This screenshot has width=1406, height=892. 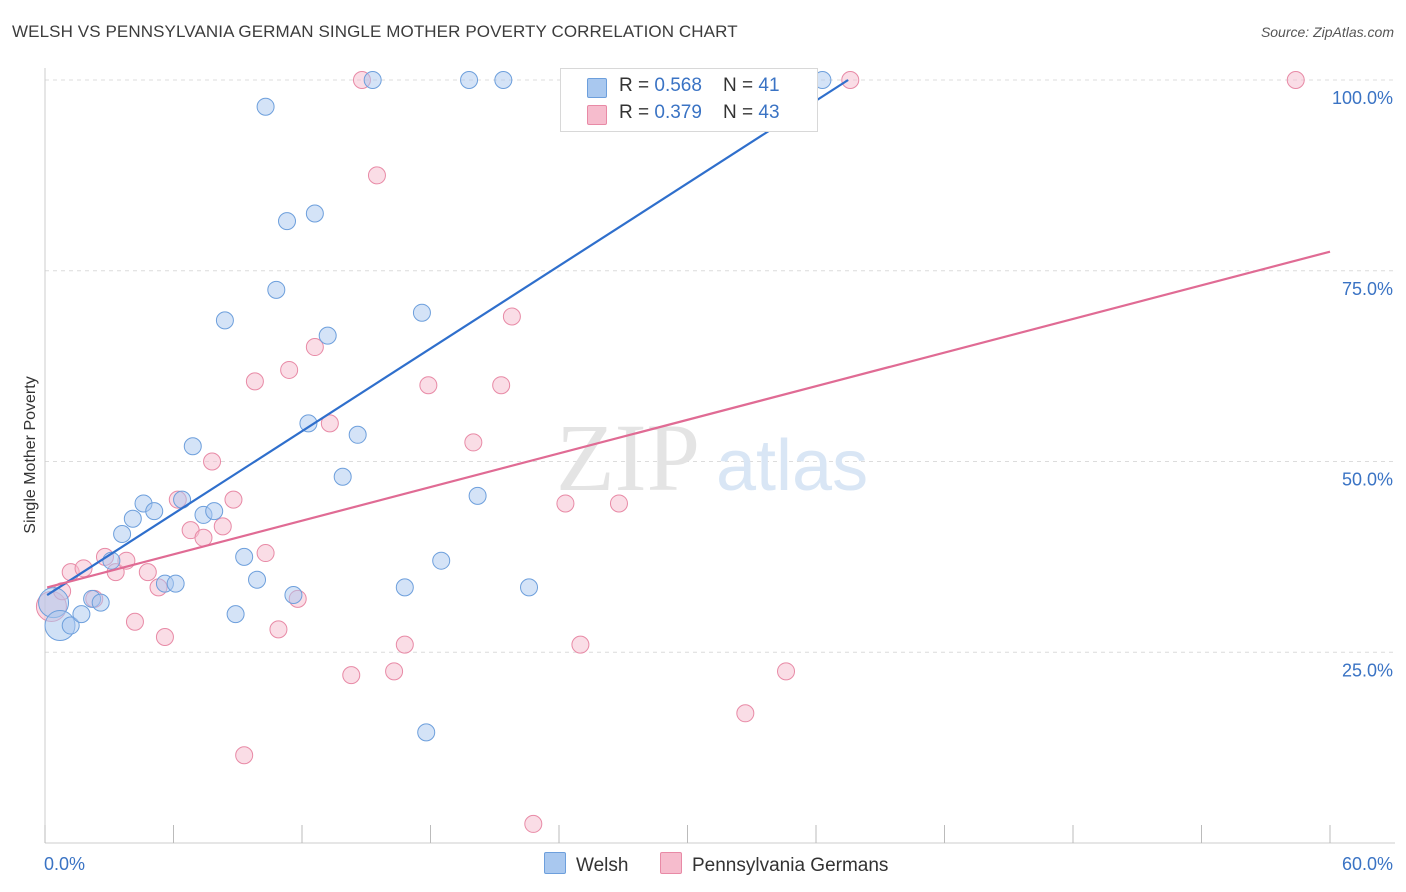 What do you see at coordinates (555, 863) in the screenshot?
I see `welsh-legend-swatch` at bounding box center [555, 863].